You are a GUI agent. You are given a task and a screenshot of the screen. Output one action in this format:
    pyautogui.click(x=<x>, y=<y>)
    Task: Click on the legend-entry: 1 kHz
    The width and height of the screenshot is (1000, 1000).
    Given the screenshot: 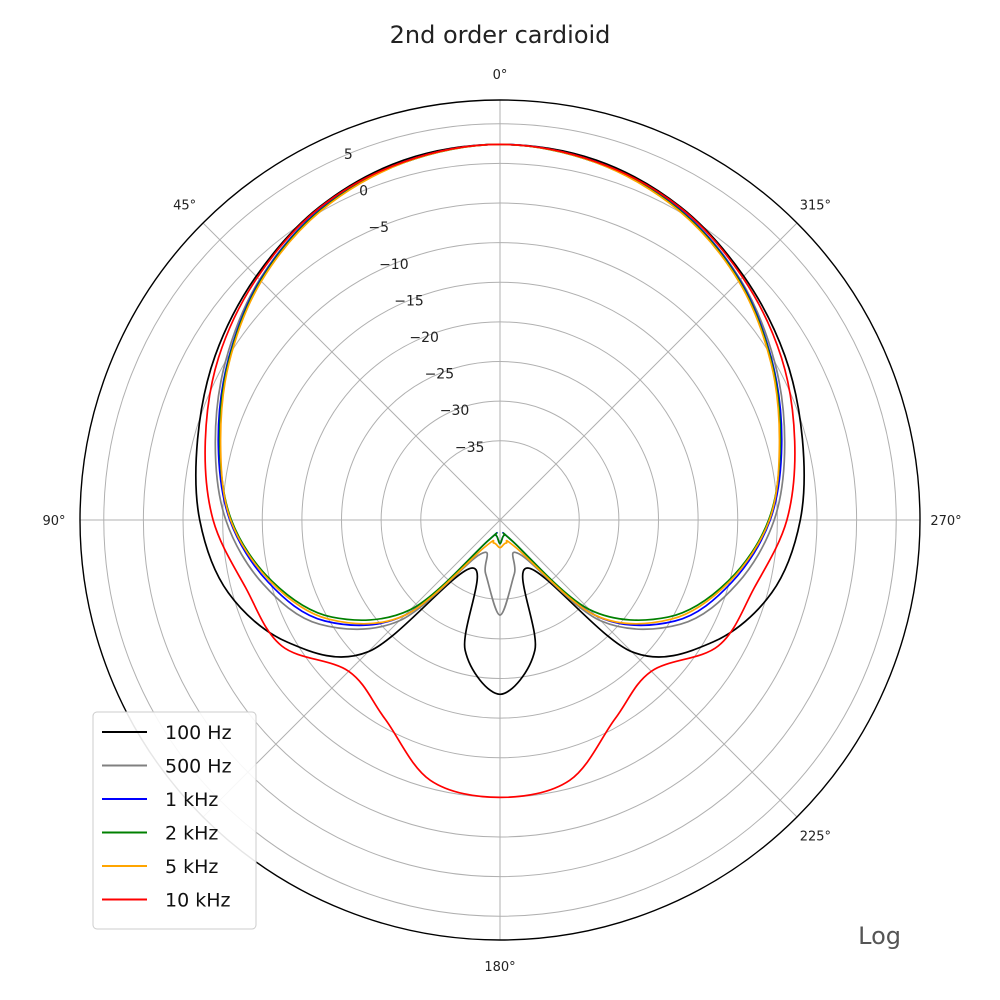 What is the action you would take?
    pyautogui.click(x=191, y=800)
    